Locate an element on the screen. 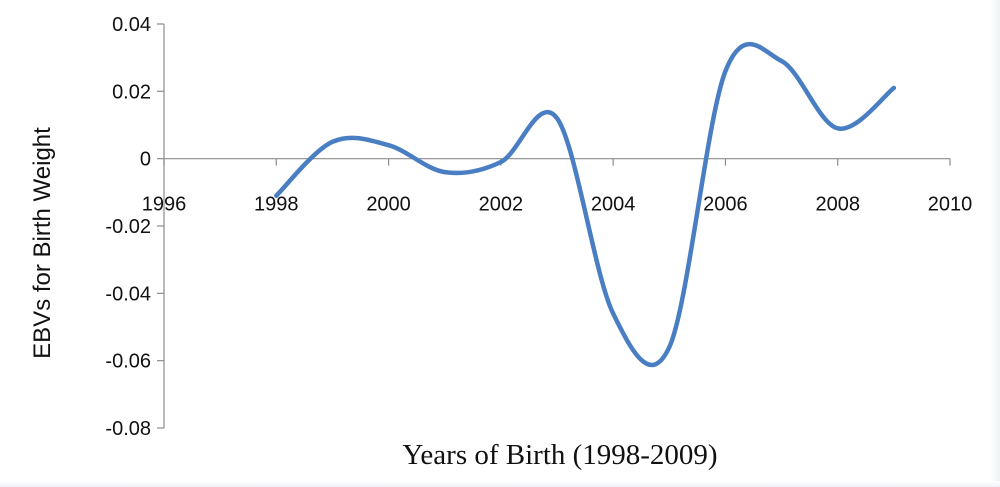 The image size is (1000, 487). y-tick-label: -0.04 is located at coordinates (128, 294).